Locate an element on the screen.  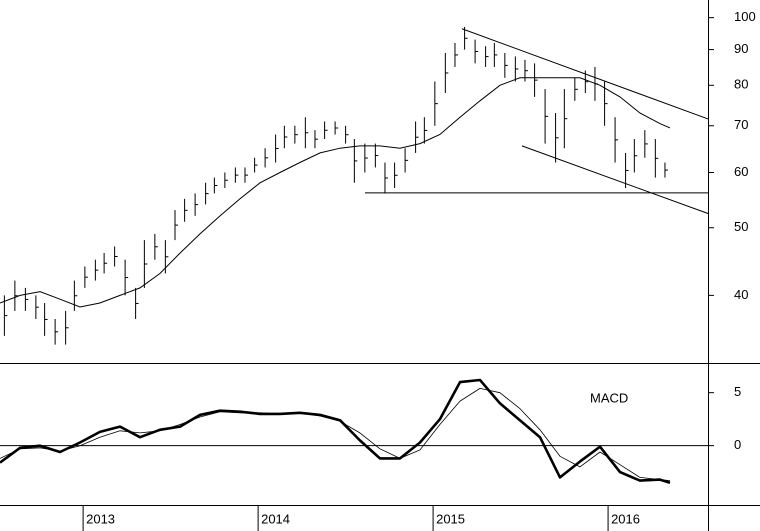
x-tick-label: 2015 is located at coordinates (450, 518).